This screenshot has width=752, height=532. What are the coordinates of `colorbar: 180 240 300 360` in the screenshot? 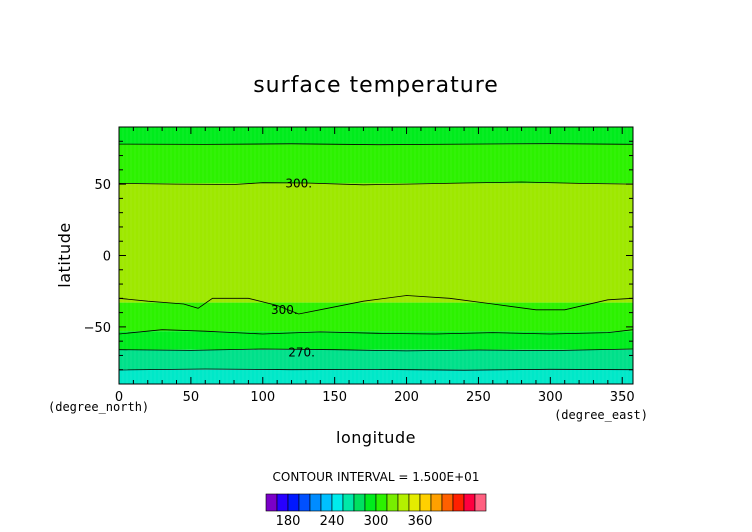 It's located at (376, 511).